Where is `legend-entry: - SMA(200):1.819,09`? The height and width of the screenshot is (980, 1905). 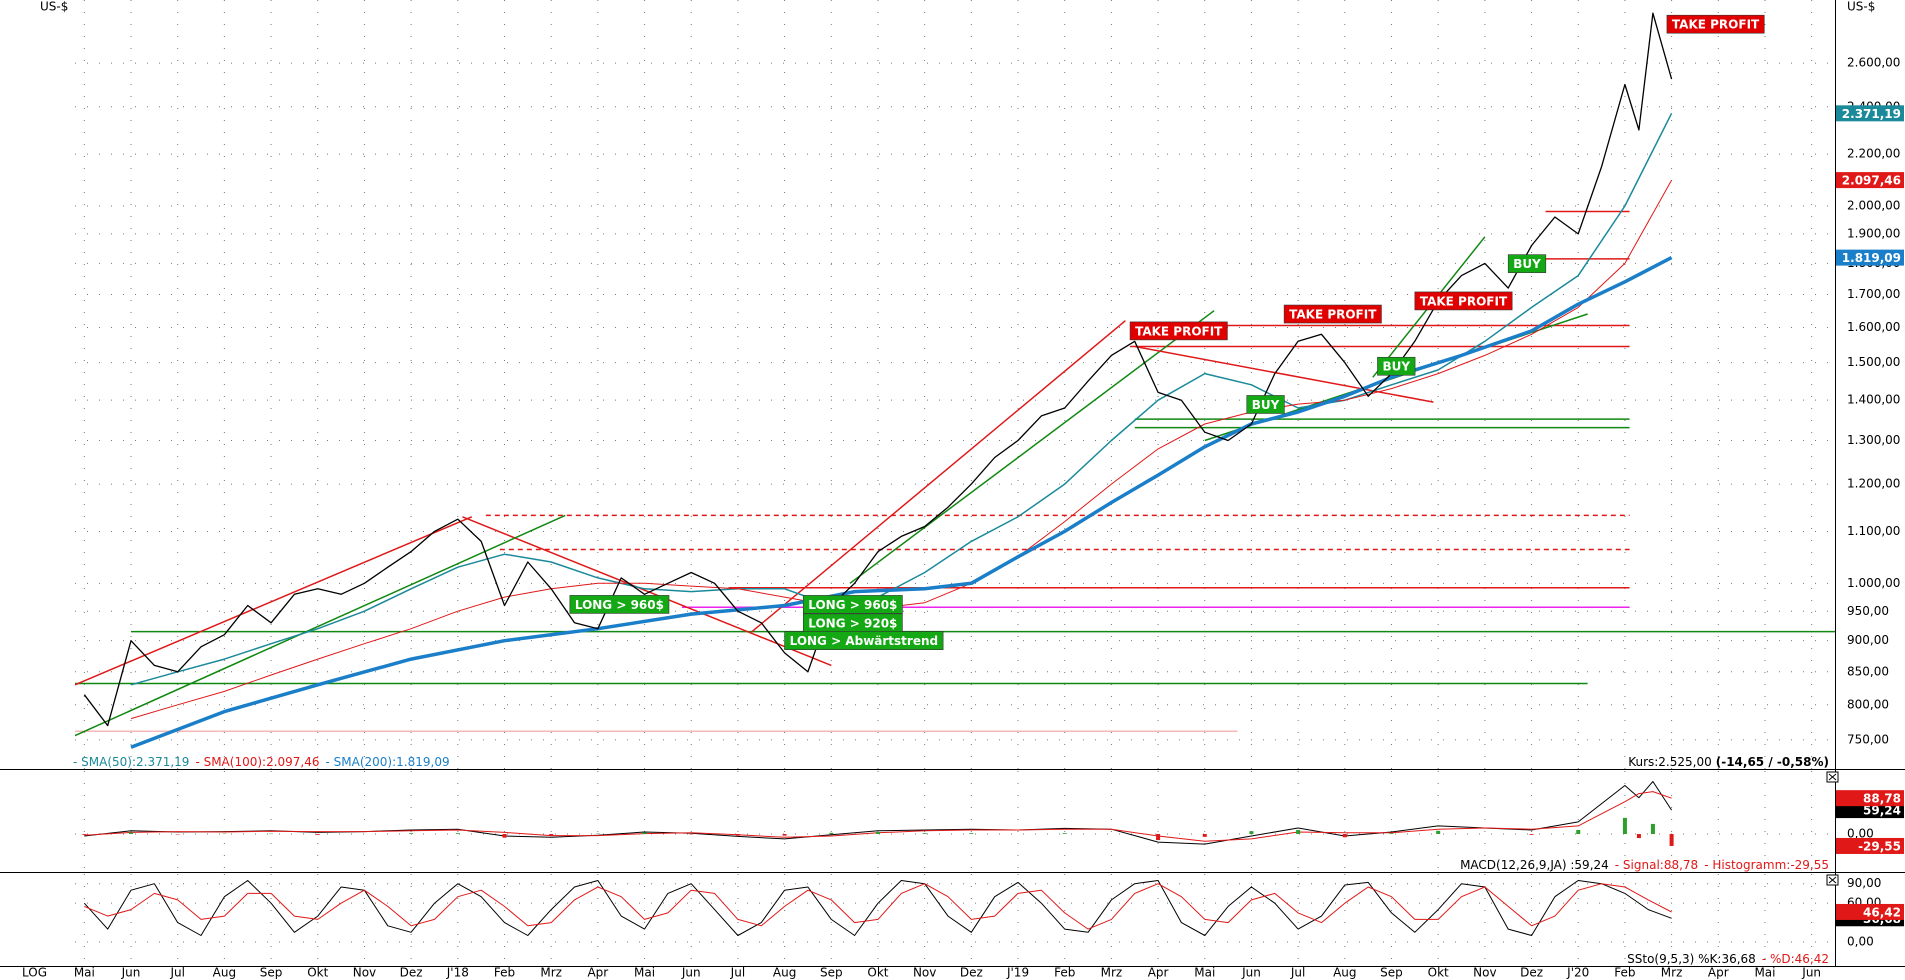
legend-entry: - SMA(200):1.819,09 is located at coordinates (388, 762).